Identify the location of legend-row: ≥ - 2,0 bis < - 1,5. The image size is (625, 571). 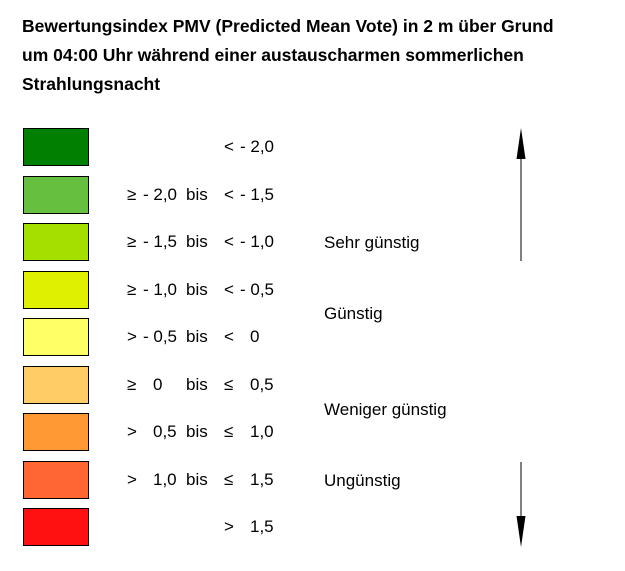
(150, 195).